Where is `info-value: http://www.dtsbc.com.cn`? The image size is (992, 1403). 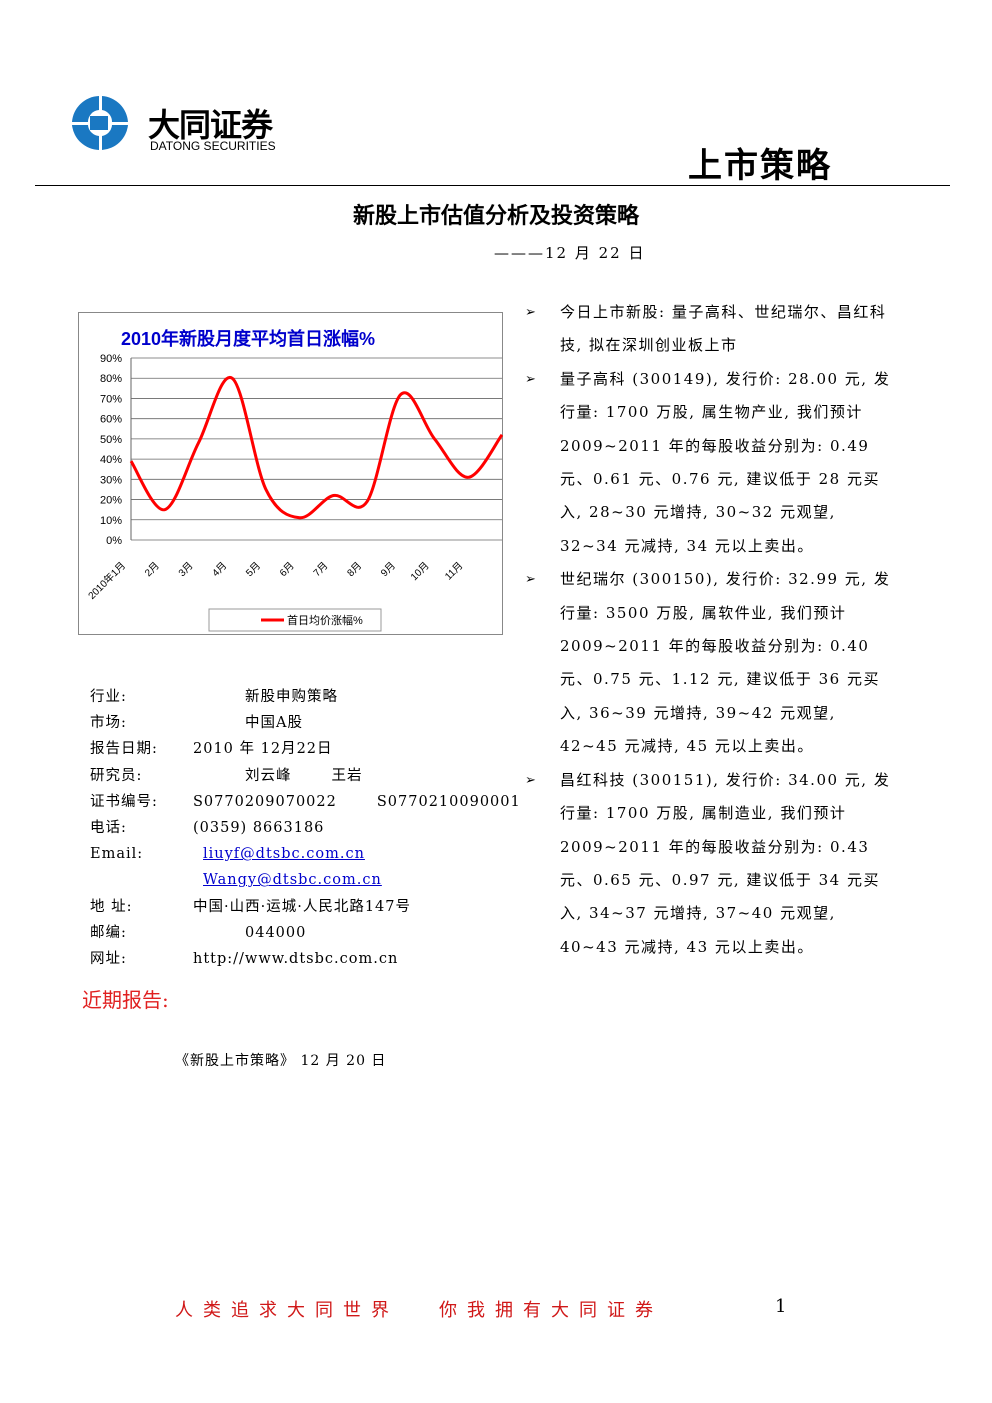
info-value: http://www.dtsbc.com.cn is located at coordinates (296, 959).